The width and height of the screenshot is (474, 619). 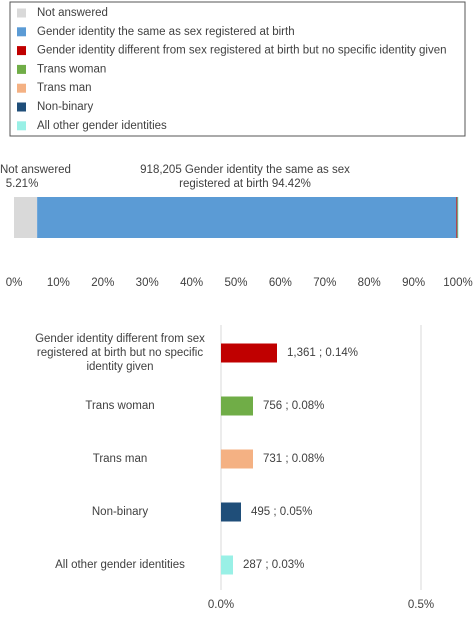 I want to click on data-label: 495 ; 0.05%, so click(x=281, y=512).